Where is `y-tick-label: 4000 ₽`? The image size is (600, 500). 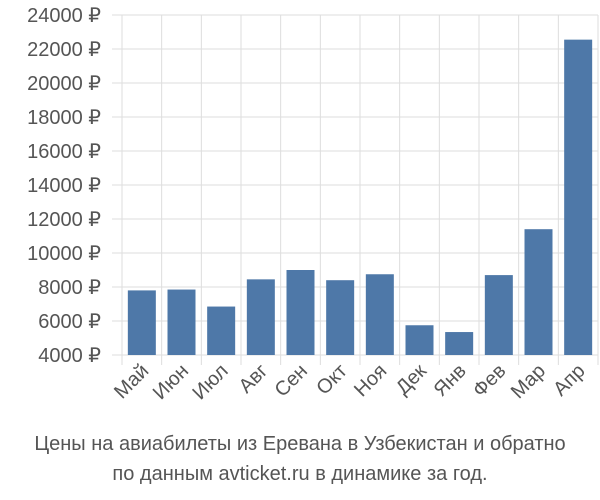 y-tick-label: 4000 ₽ is located at coordinates (69, 356).